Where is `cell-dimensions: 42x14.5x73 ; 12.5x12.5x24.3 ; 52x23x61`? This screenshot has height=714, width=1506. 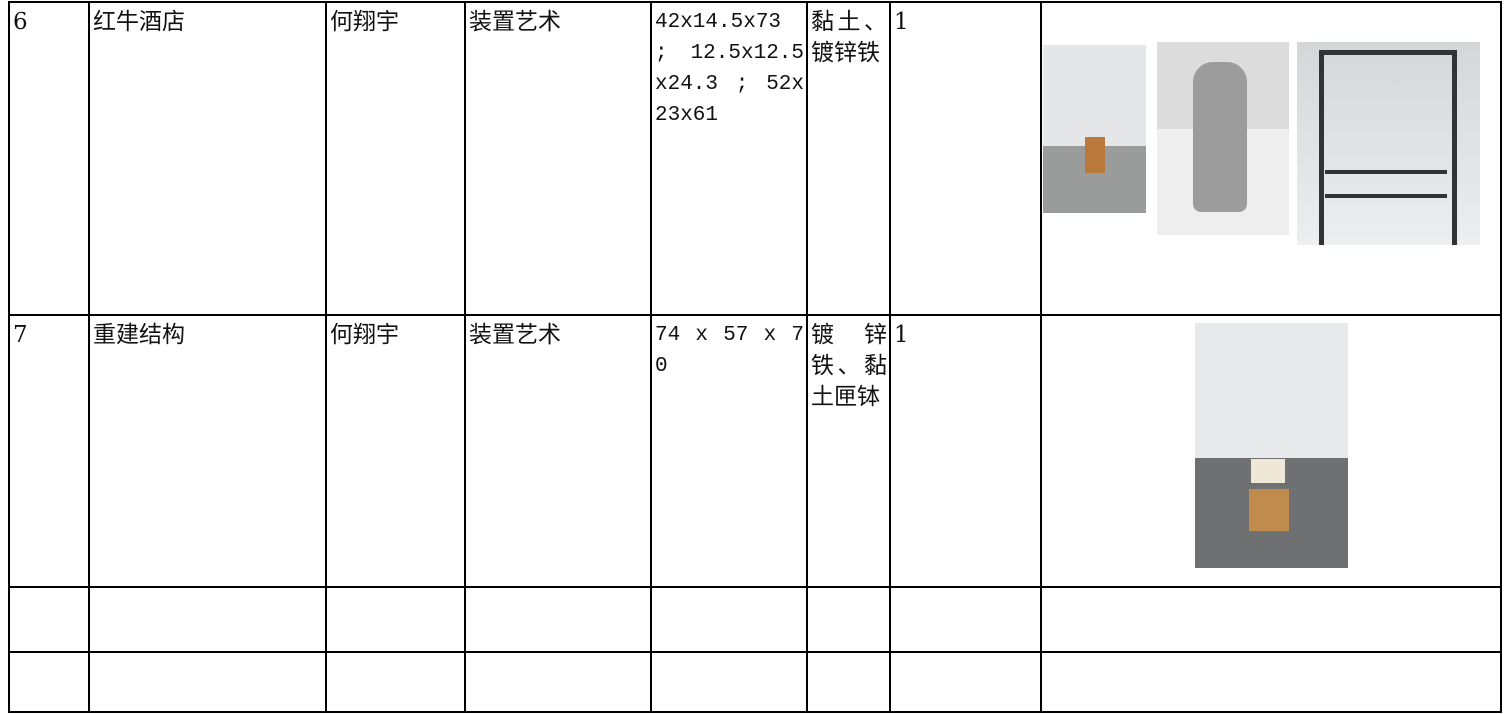 cell-dimensions: 42x14.5x73 ; 12.5x12.5x24.3 ; 52x23x61 is located at coordinates (729, 158).